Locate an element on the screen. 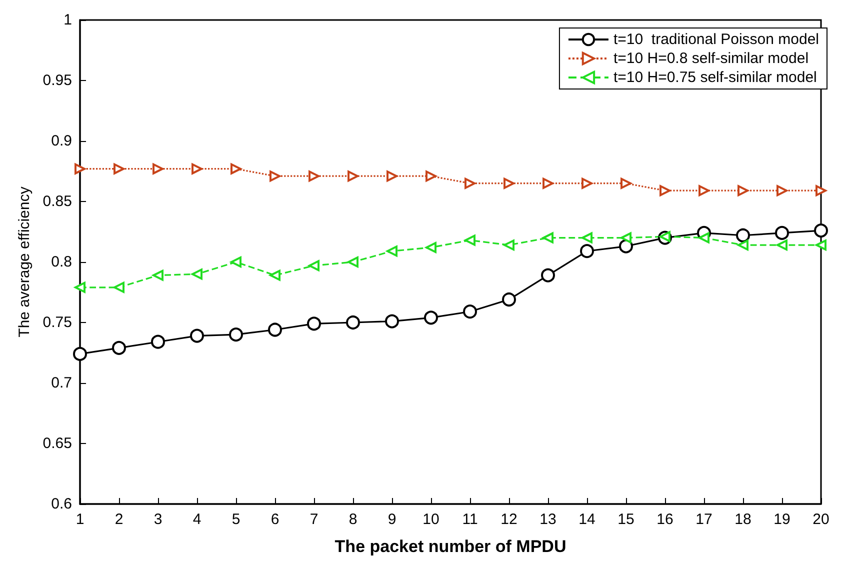 This screenshot has height=574, width=849. x-tick-label: 17 is located at coordinates (704, 519).